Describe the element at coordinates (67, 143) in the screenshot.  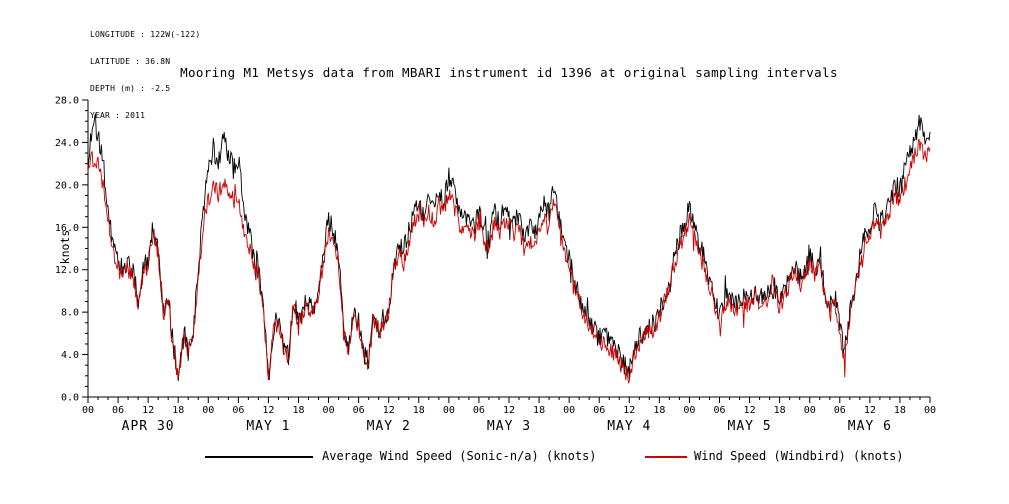
I see `y-tick-label: 24.0` at that location.